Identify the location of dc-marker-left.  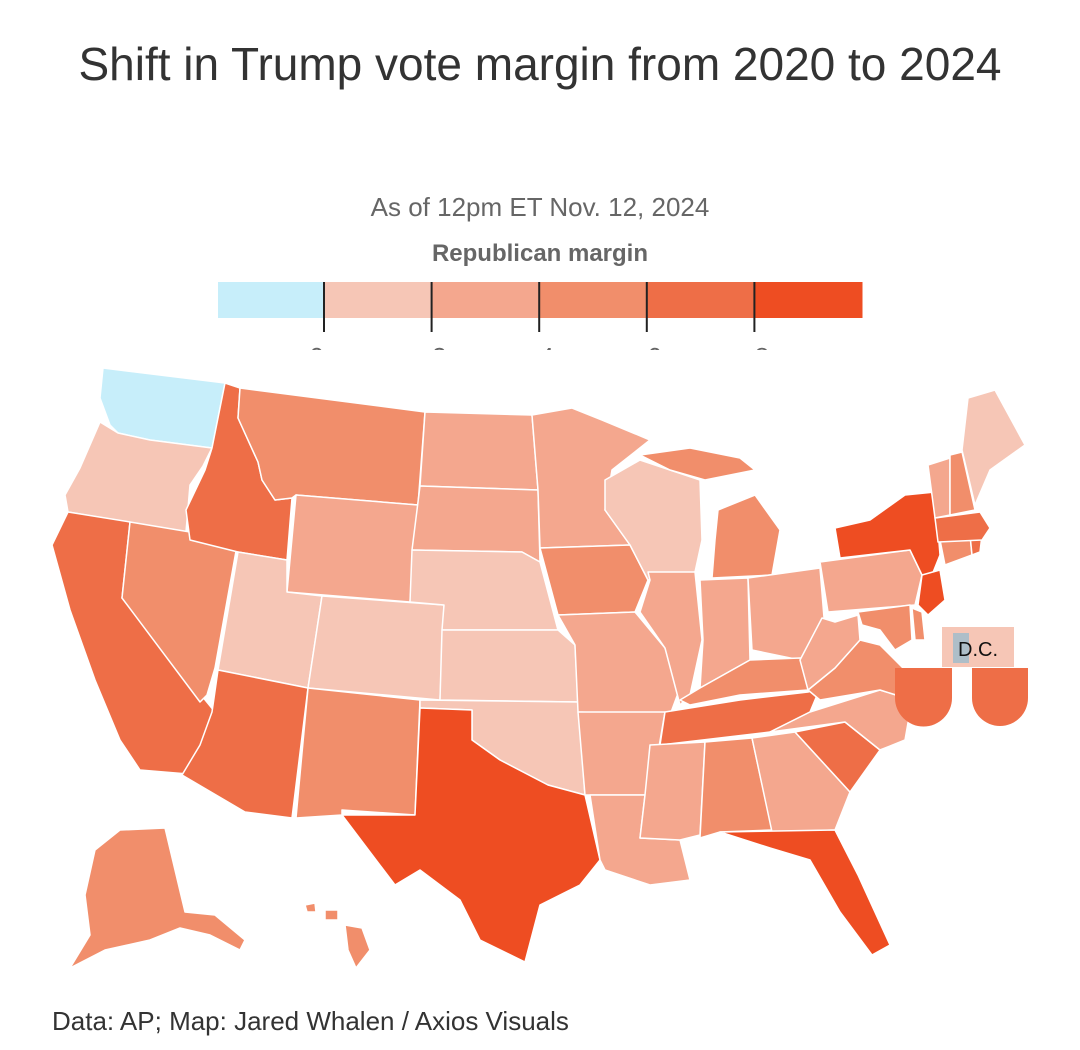
(923, 697).